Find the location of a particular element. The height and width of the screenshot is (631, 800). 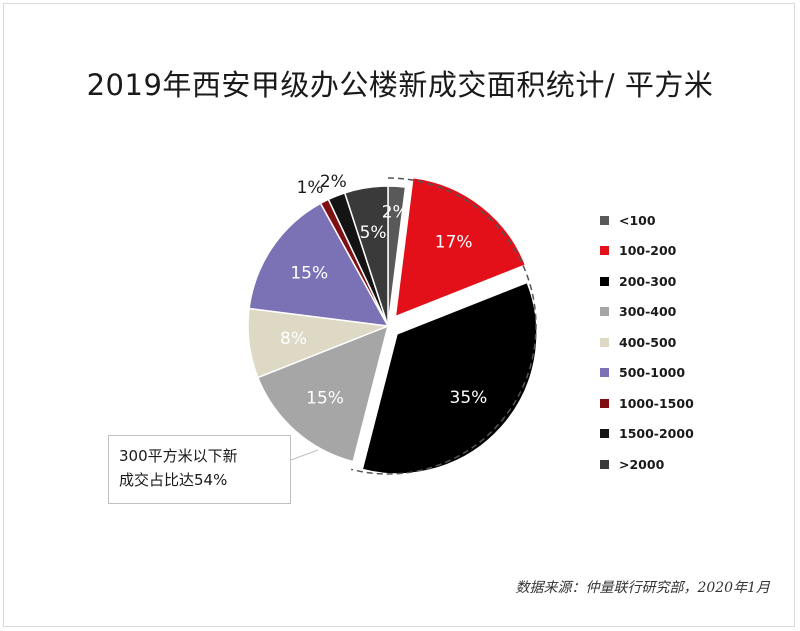

legend-item-200-300: 200-300 is located at coordinates (647, 281).